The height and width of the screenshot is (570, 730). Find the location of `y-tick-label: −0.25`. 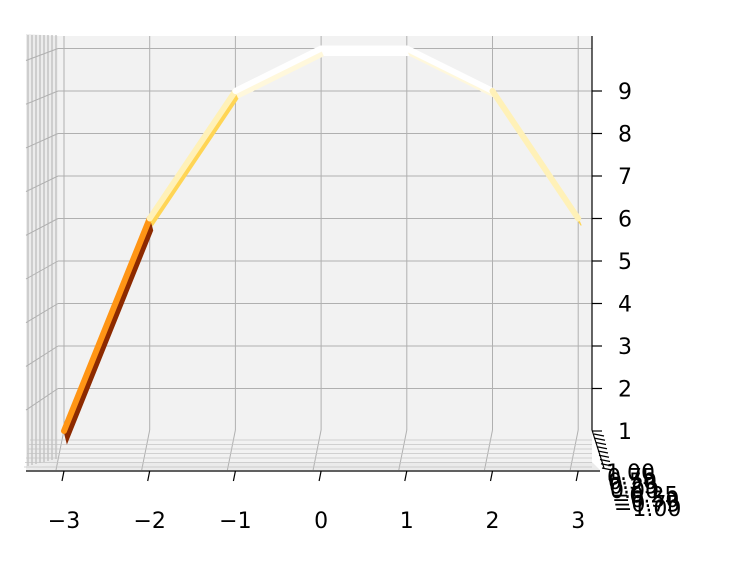

y-tick-label: −0.25 is located at coordinates (644, 496).